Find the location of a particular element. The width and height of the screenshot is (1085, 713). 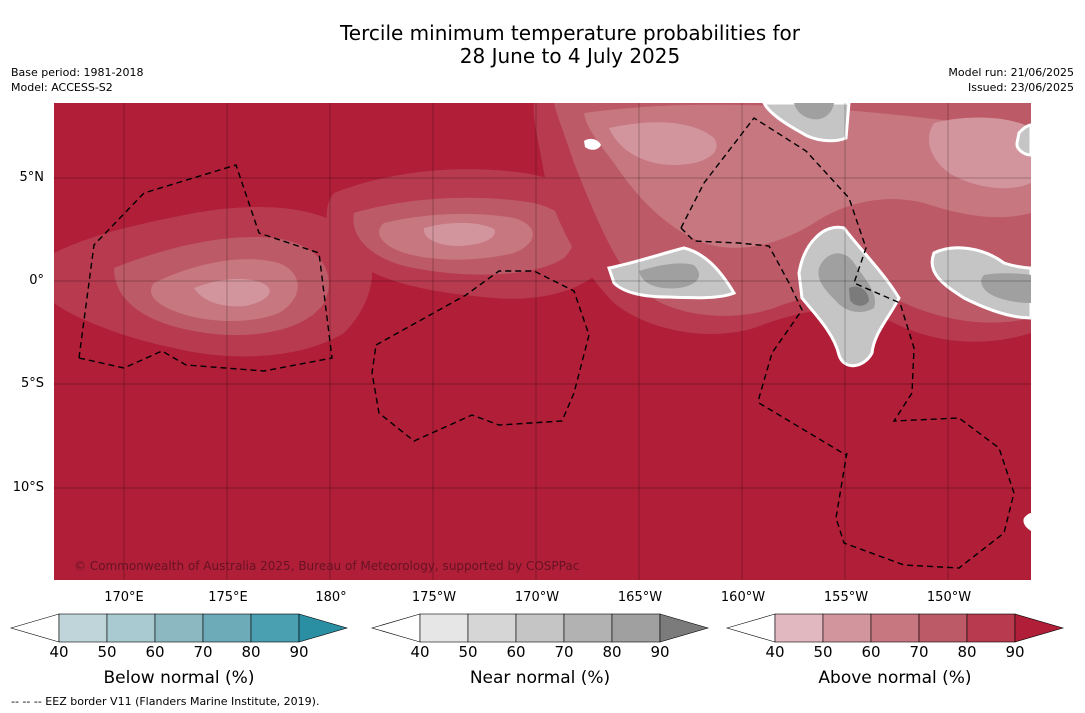

cb-above-tick-90: 90 is located at coordinates (1015, 652).